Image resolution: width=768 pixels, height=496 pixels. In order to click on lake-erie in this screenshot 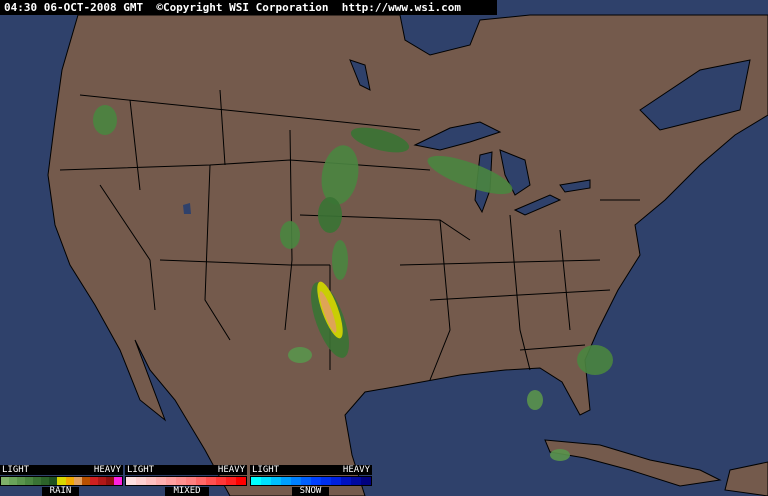, I will do `click(537, 205)`.